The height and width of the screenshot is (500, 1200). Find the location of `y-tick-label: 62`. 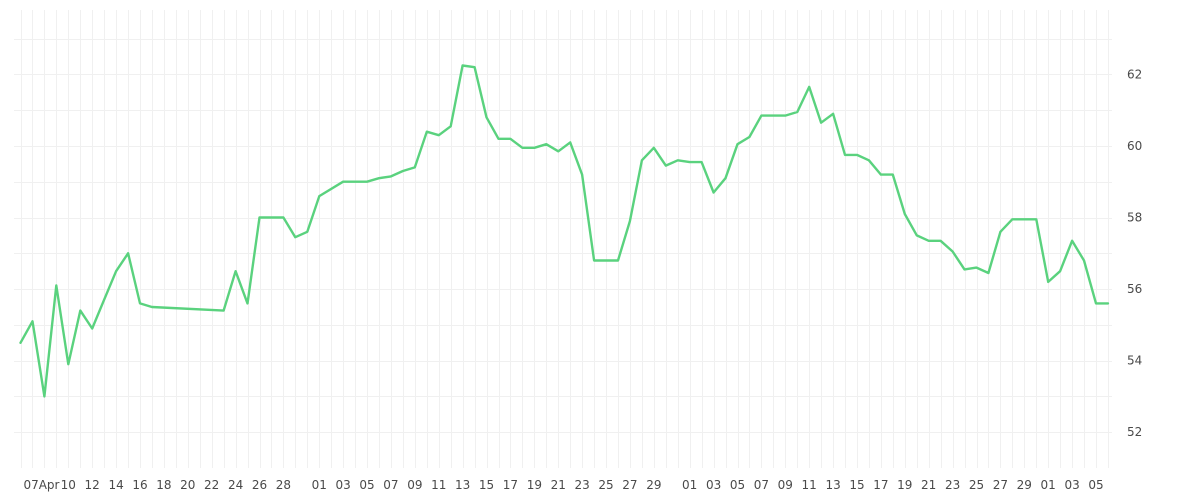

y-tick-label: 62 is located at coordinates (1134, 74).